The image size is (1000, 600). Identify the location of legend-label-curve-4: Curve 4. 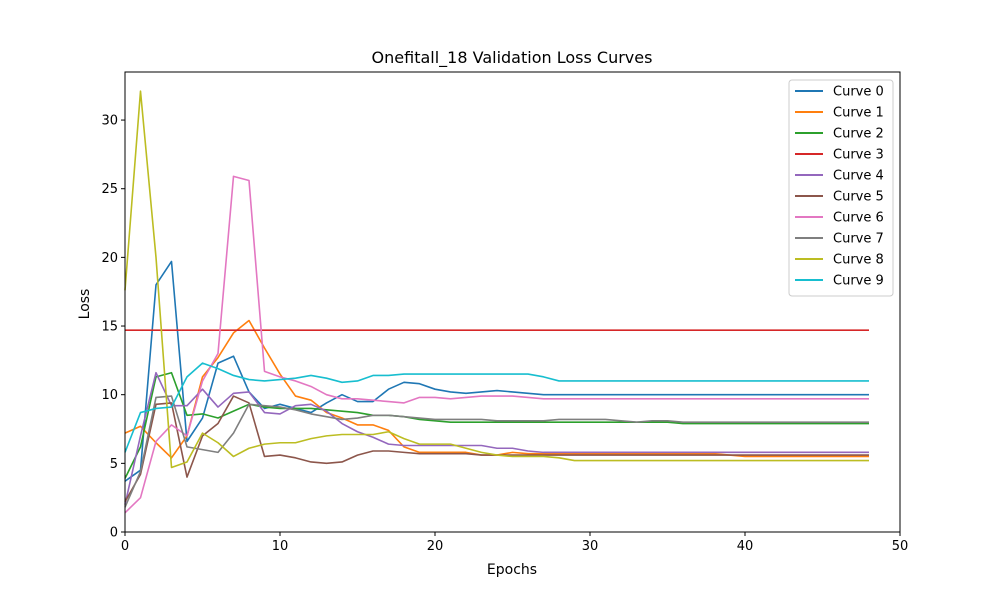
(858, 176).